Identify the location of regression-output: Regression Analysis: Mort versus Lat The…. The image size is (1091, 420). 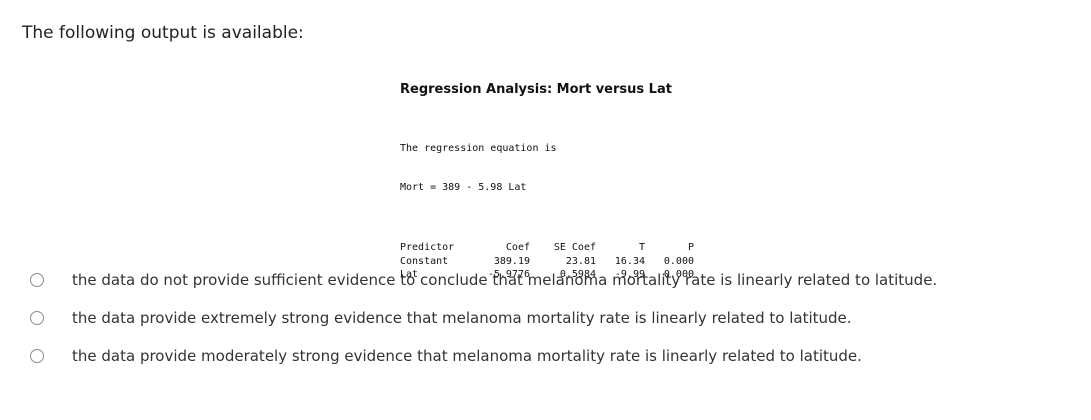
(565, 182).